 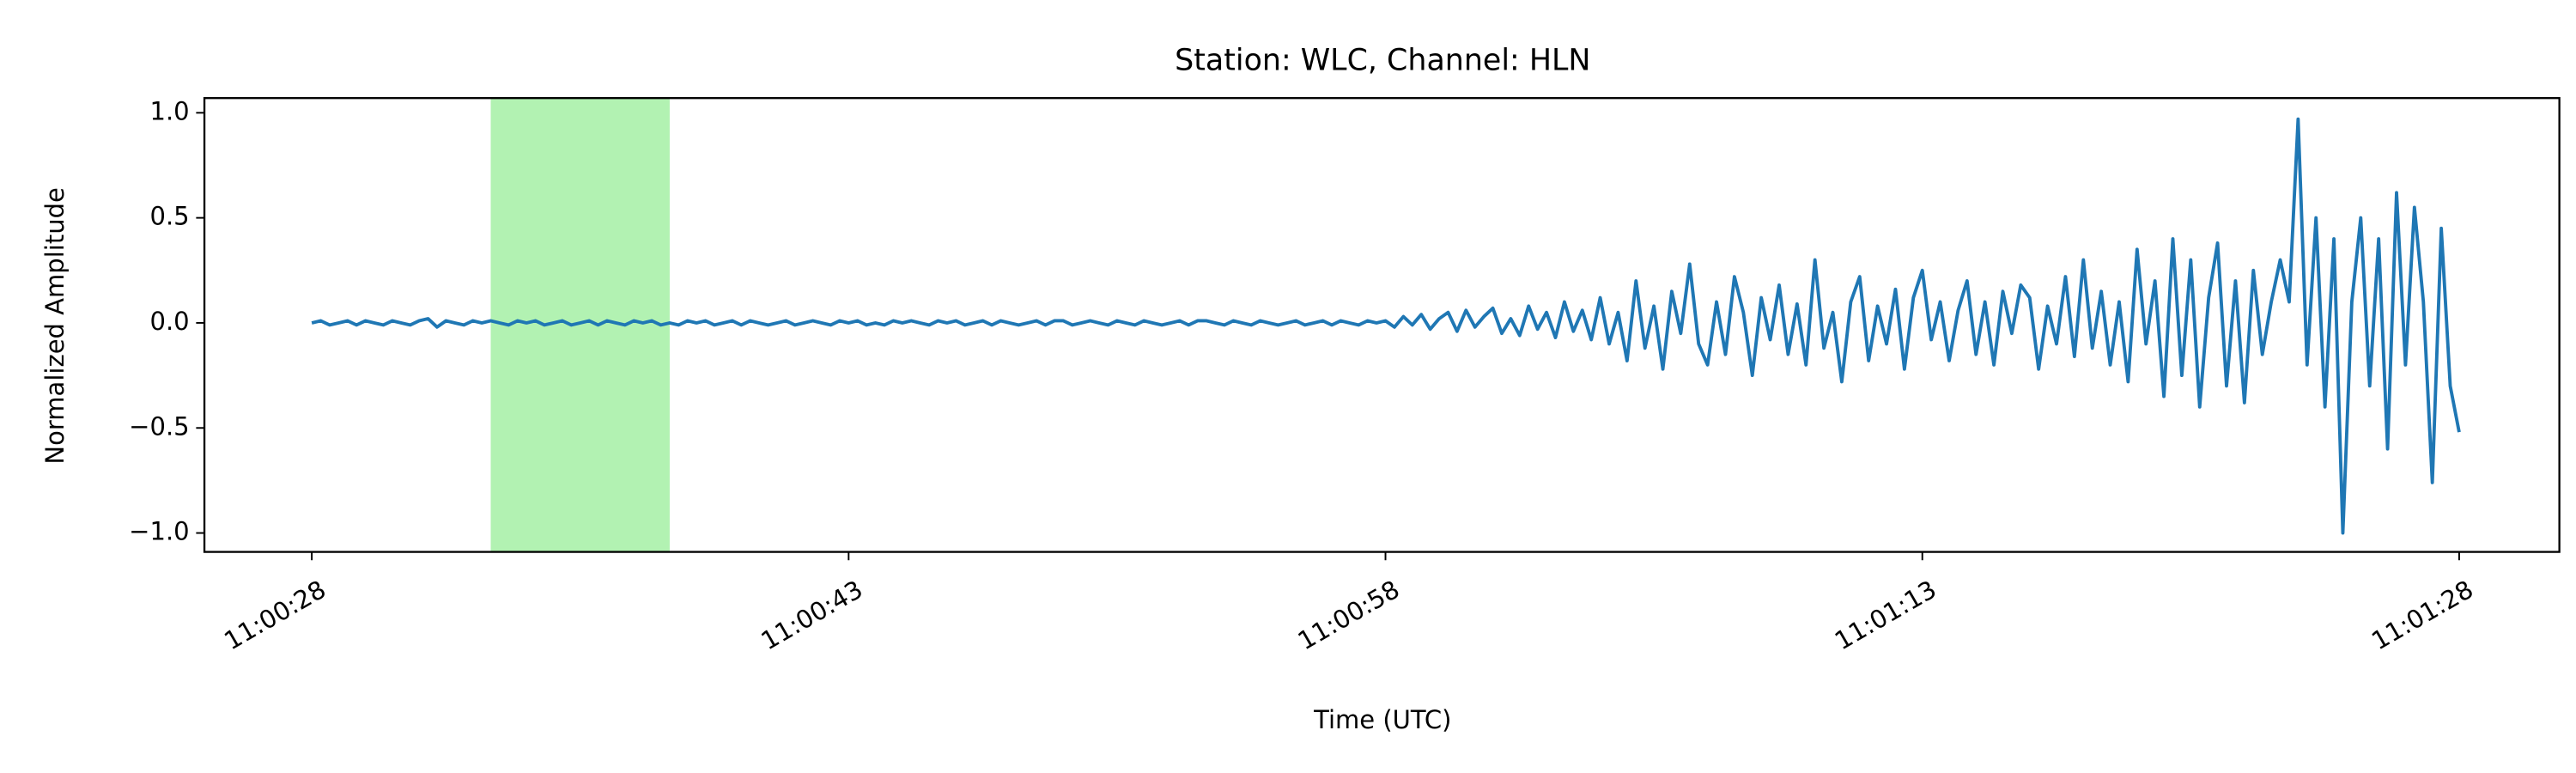 I want to click on chart-title: Station: WLC, Channel: HLN, so click(x=1382, y=61).